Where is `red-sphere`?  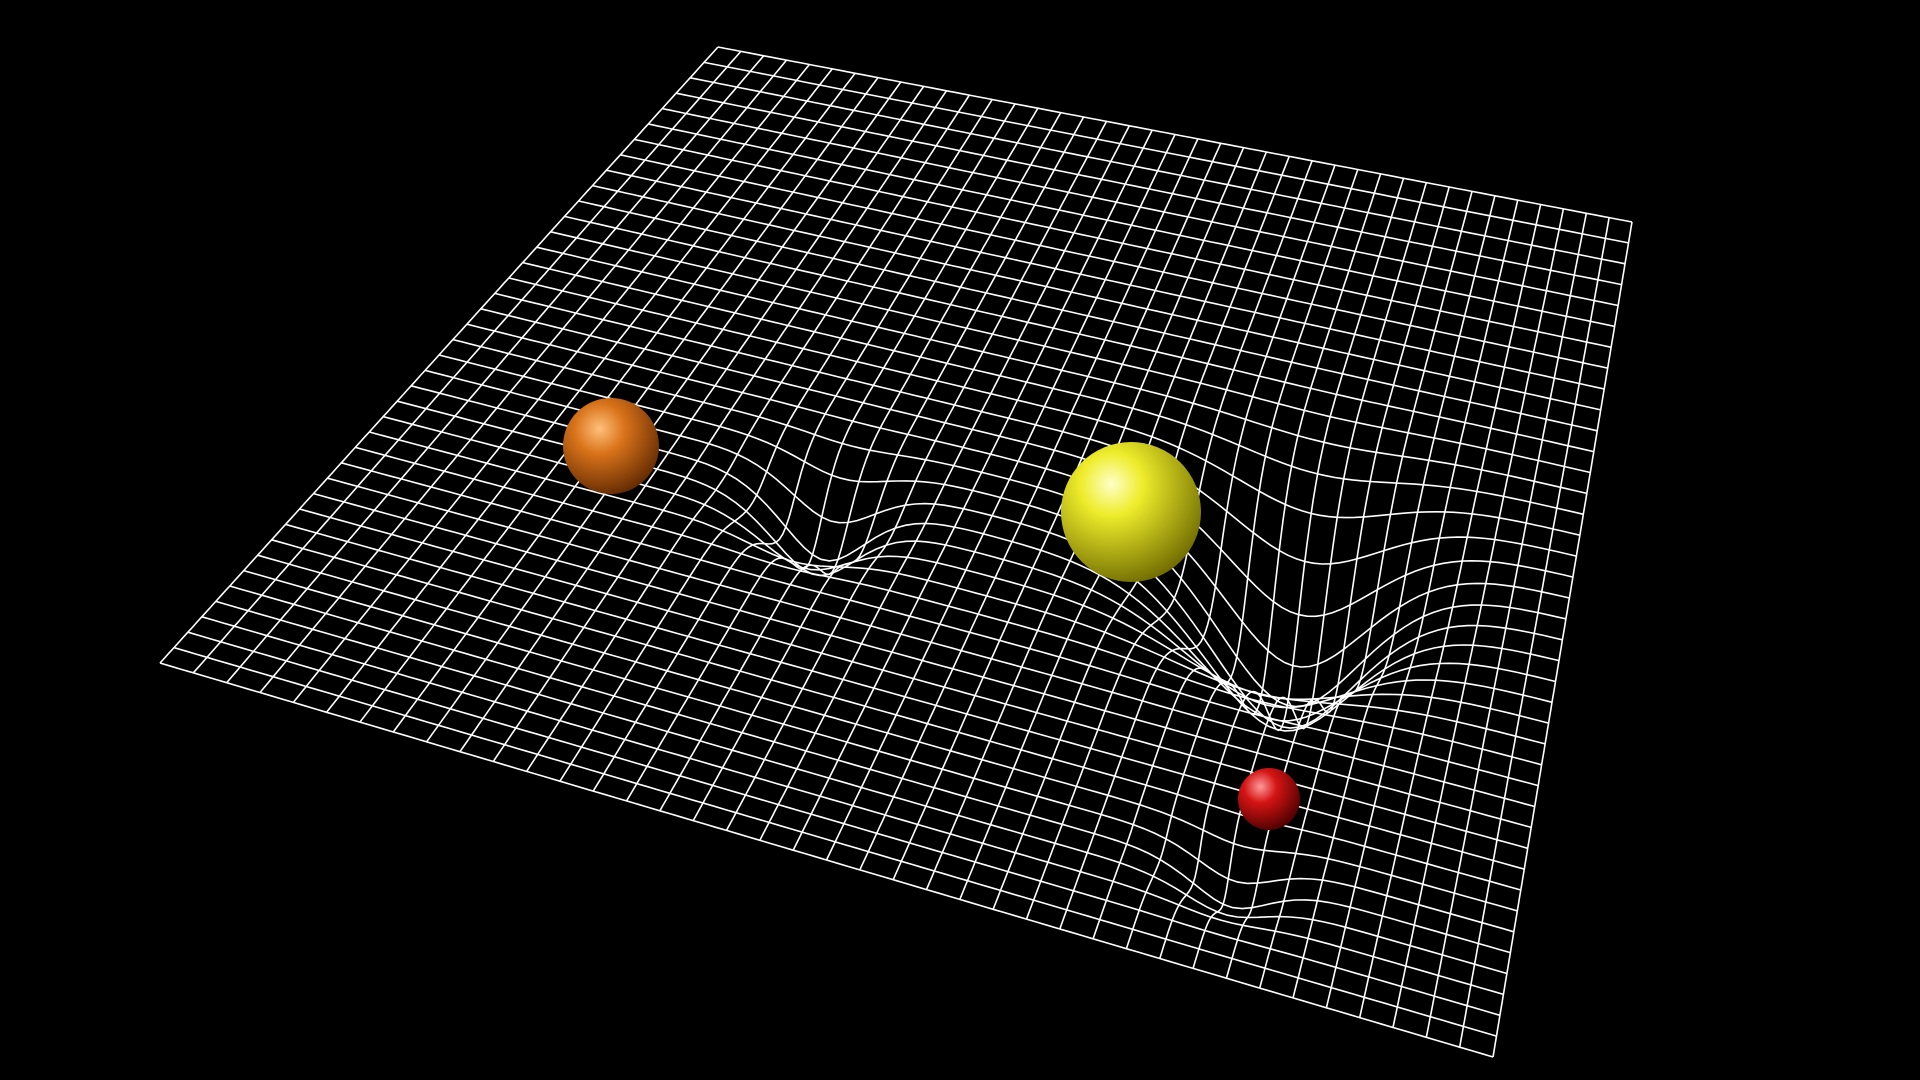
red-sphere is located at coordinates (1269, 799).